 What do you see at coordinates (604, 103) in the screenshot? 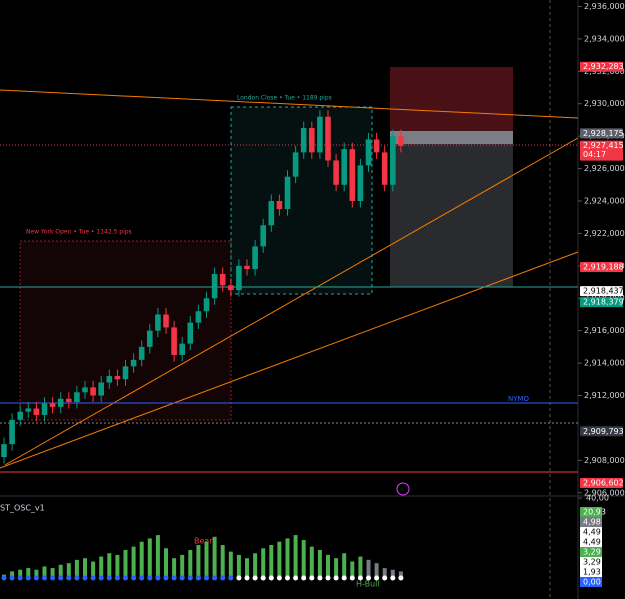
I see `y-tick-label: 2,930,000` at bounding box center [604, 103].